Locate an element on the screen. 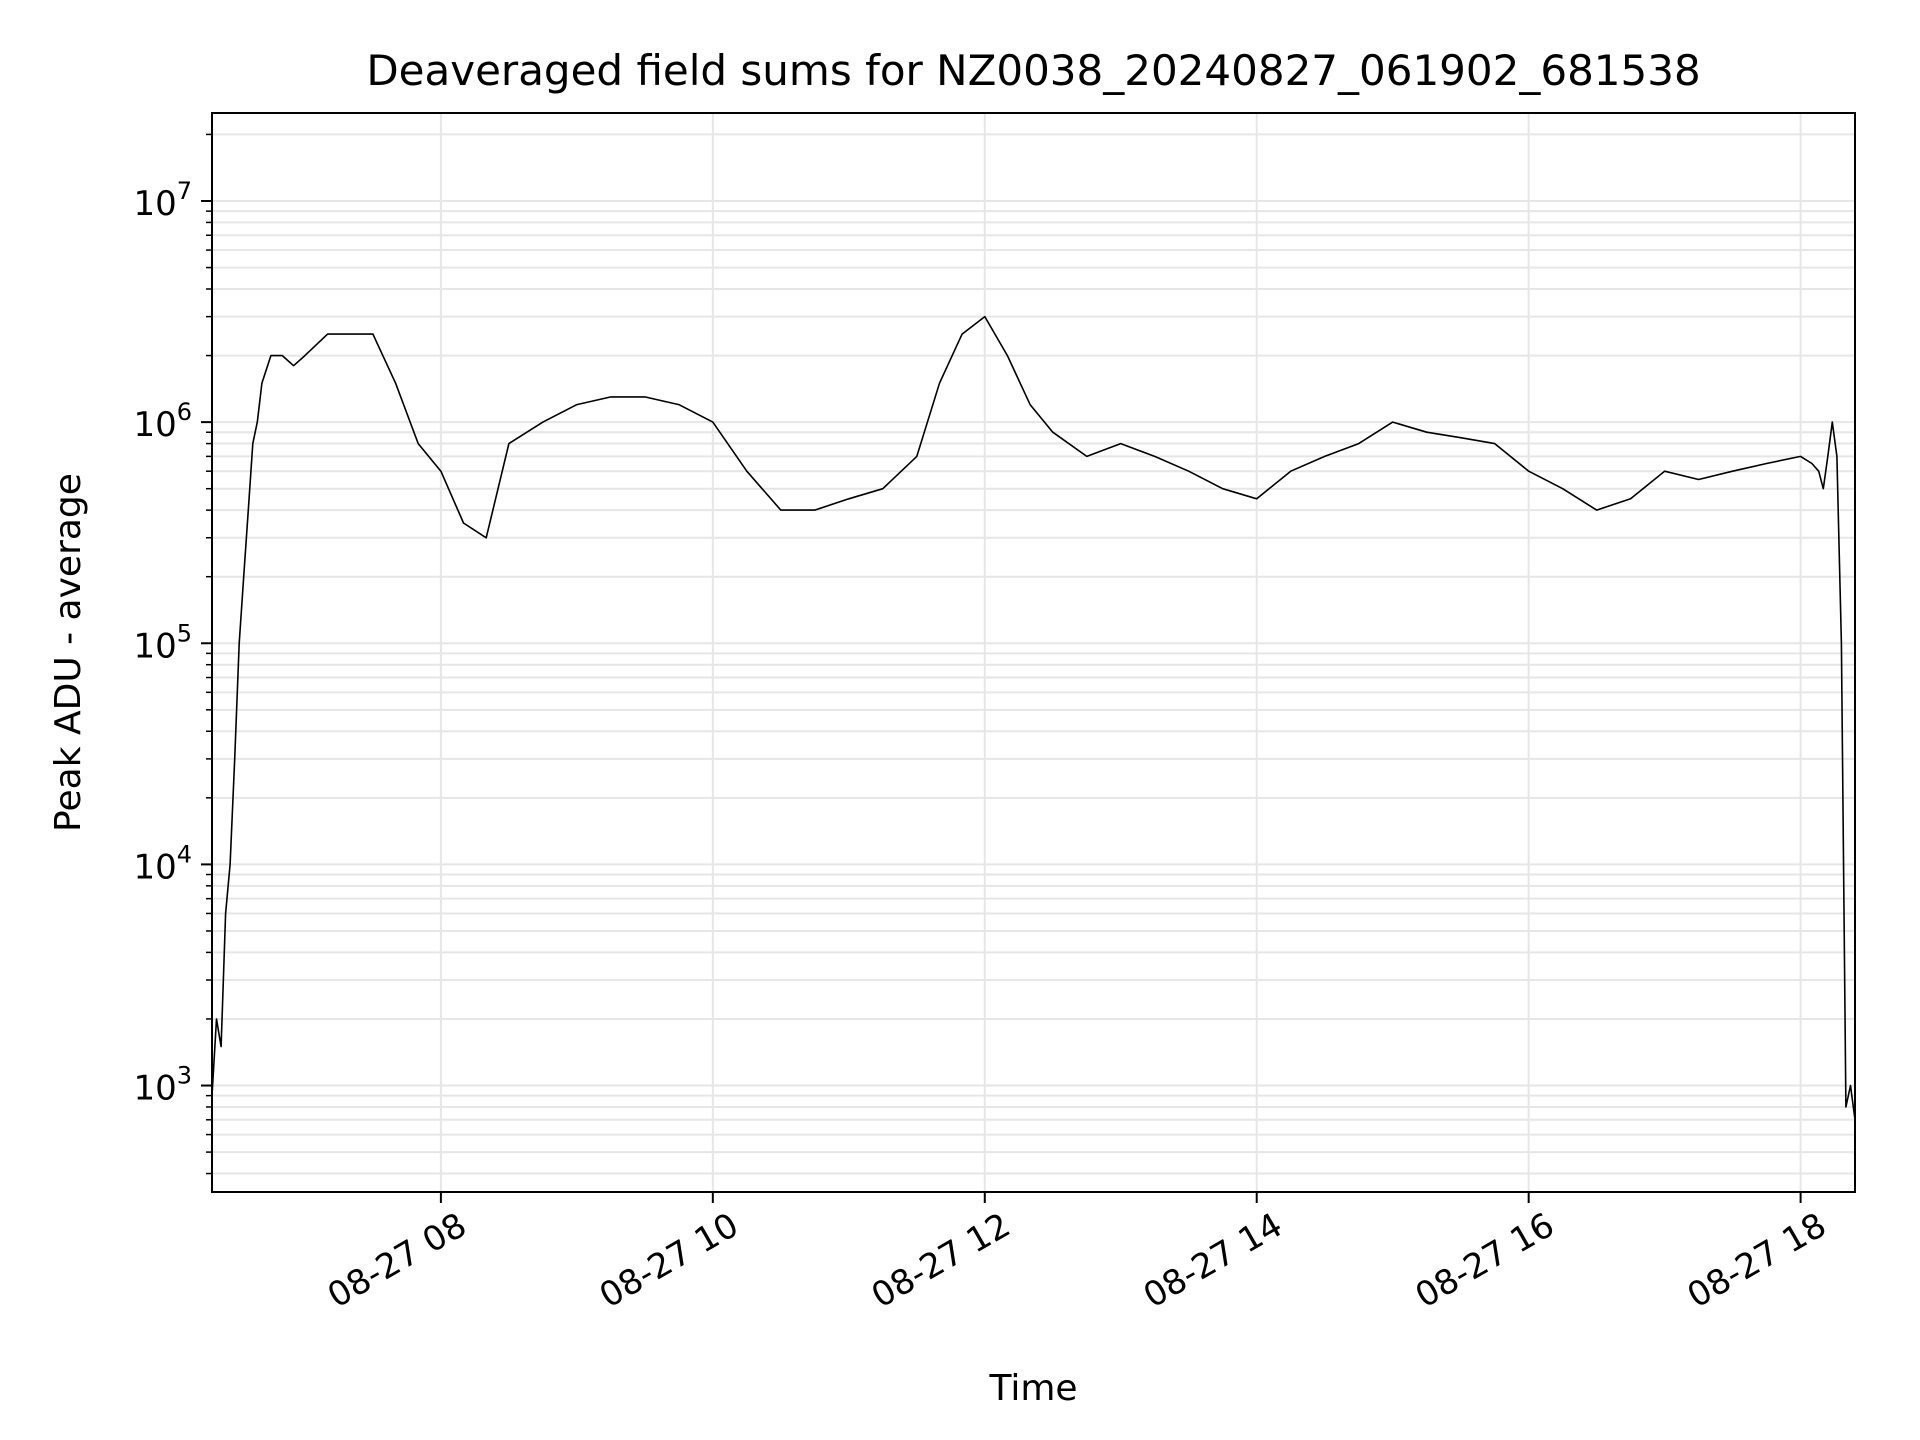 The height and width of the screenshot is (1440, 1920). y-tick-label: 10⁵ is located at coordinates (162, 642).